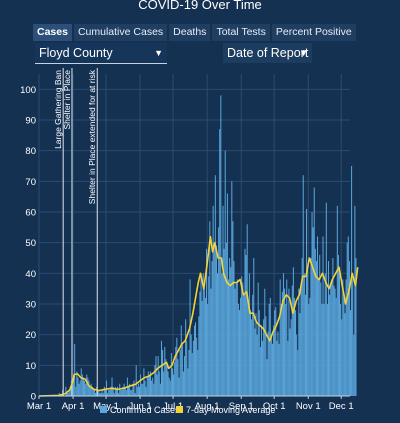 This screenshot has width=400, height=423. I want to click on tab-total-tests: Total Tests, so click(241, 32).